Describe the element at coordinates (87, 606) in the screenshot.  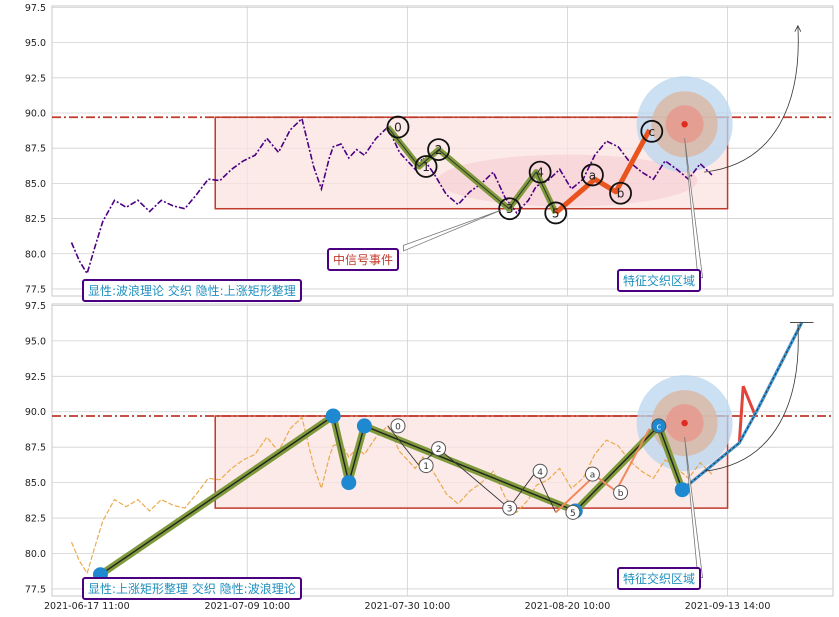
I see `x-tick-label: 2021-06-17 11:00` at that location.